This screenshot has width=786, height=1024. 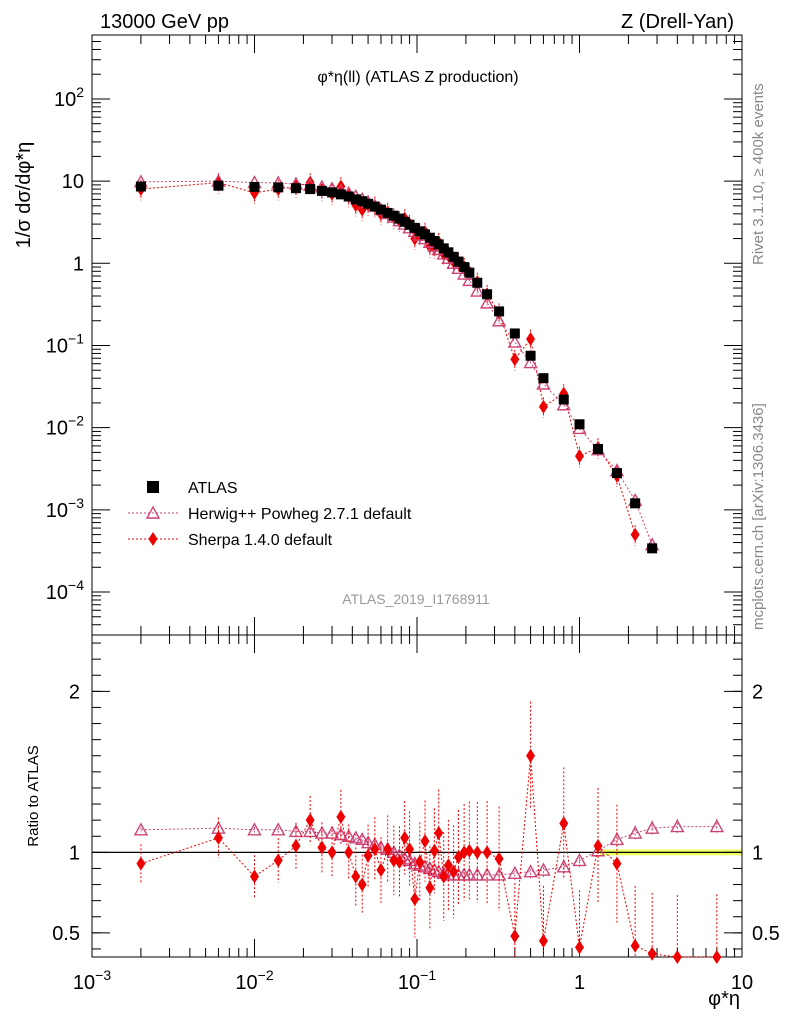 What do you see at coordinates (92, 980) in the screenshot?
I see `ratio-x-tick-label: 10⁻³` at bounding box center [92, 980].